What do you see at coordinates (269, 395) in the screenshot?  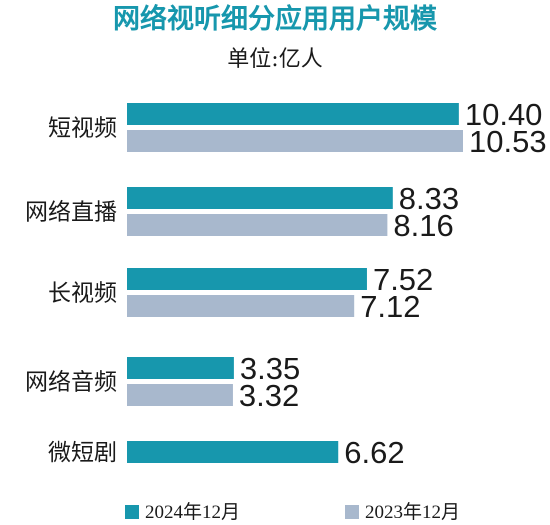 I see `data-label: 3.32` at bounding box center [269, 395].